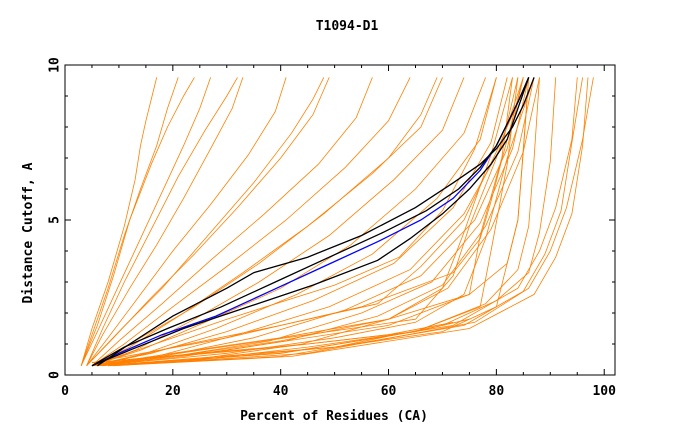 This screenshot has height=440, width=680. What do you see at coordinates (55, 220) in the screenshot?
I see `y-tick-label-1: 5` at bounding box center [55, 220].